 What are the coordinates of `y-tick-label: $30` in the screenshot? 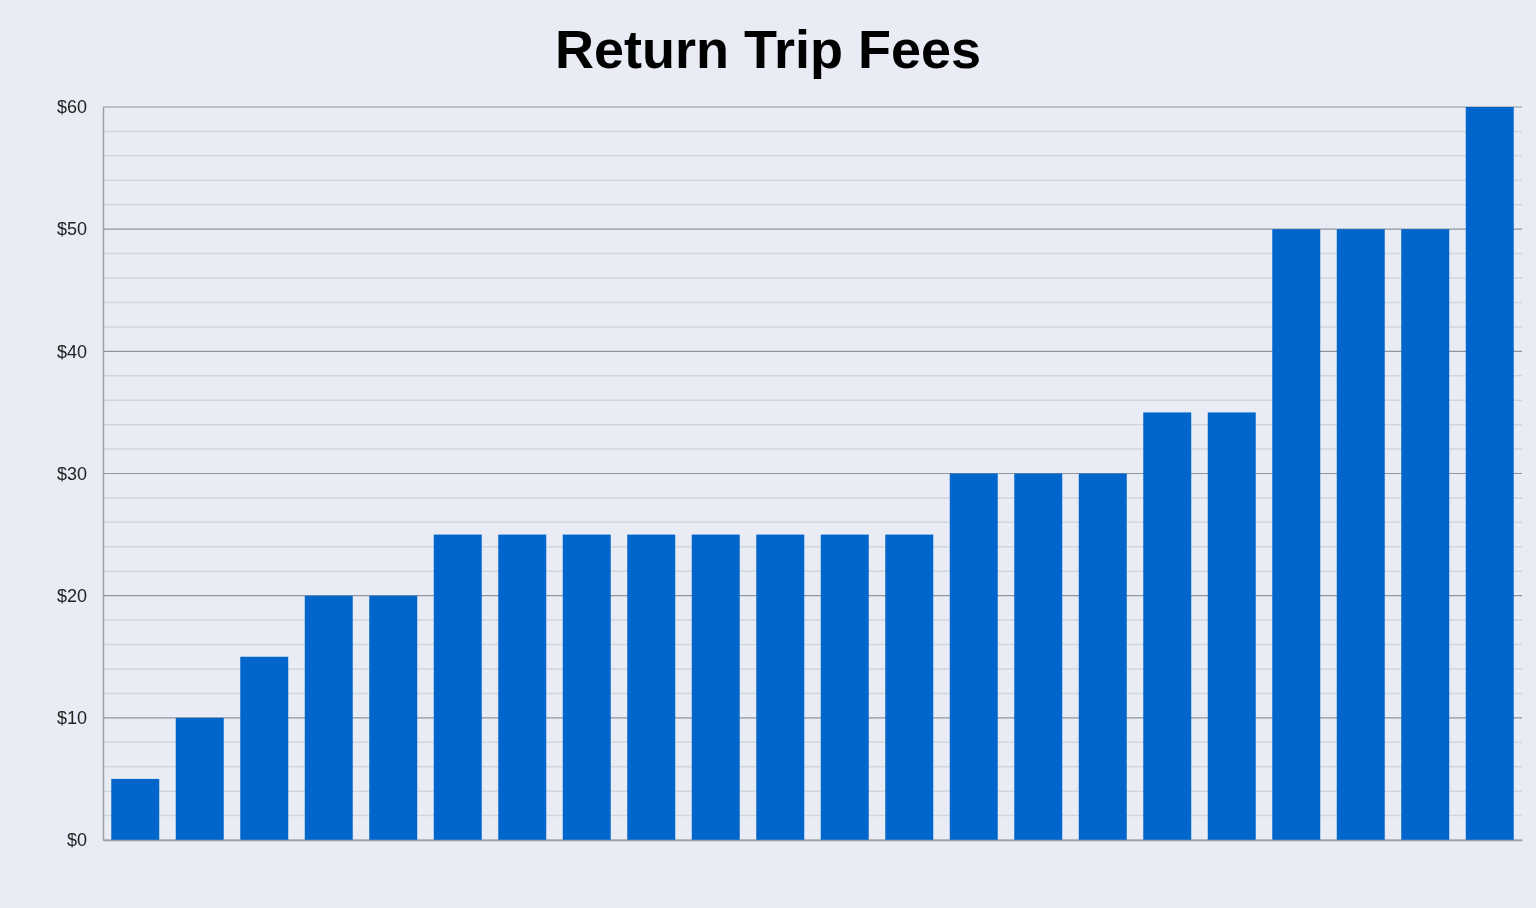 It's located at (71, 473).